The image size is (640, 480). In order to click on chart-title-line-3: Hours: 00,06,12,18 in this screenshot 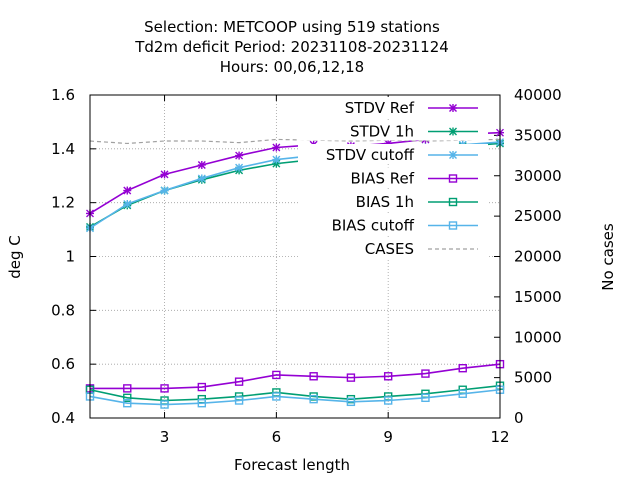, I will do `click(292, 67)`.